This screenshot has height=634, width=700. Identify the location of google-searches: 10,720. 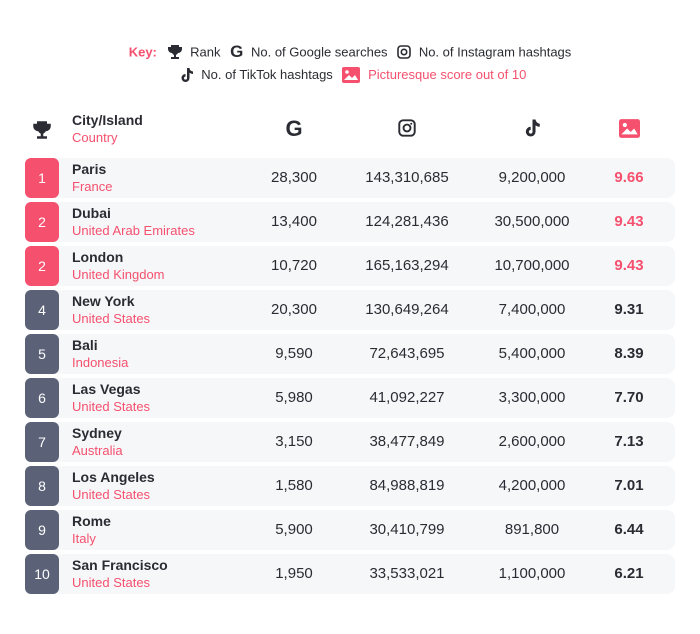
(294, 265).